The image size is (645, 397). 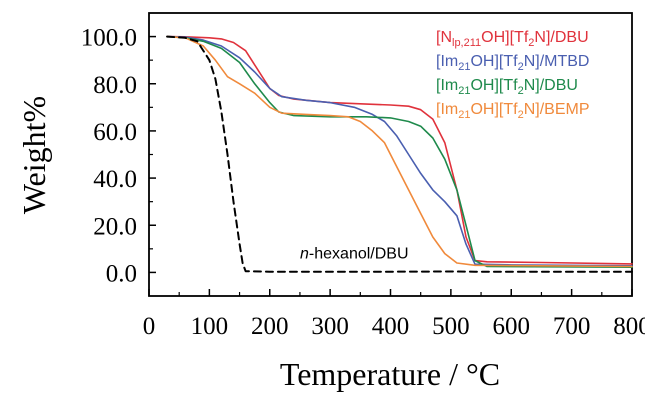 I want to click on x-axis-ticks: 0 100 200 300 400 500 600 700 800, so click(x=394, y=314).